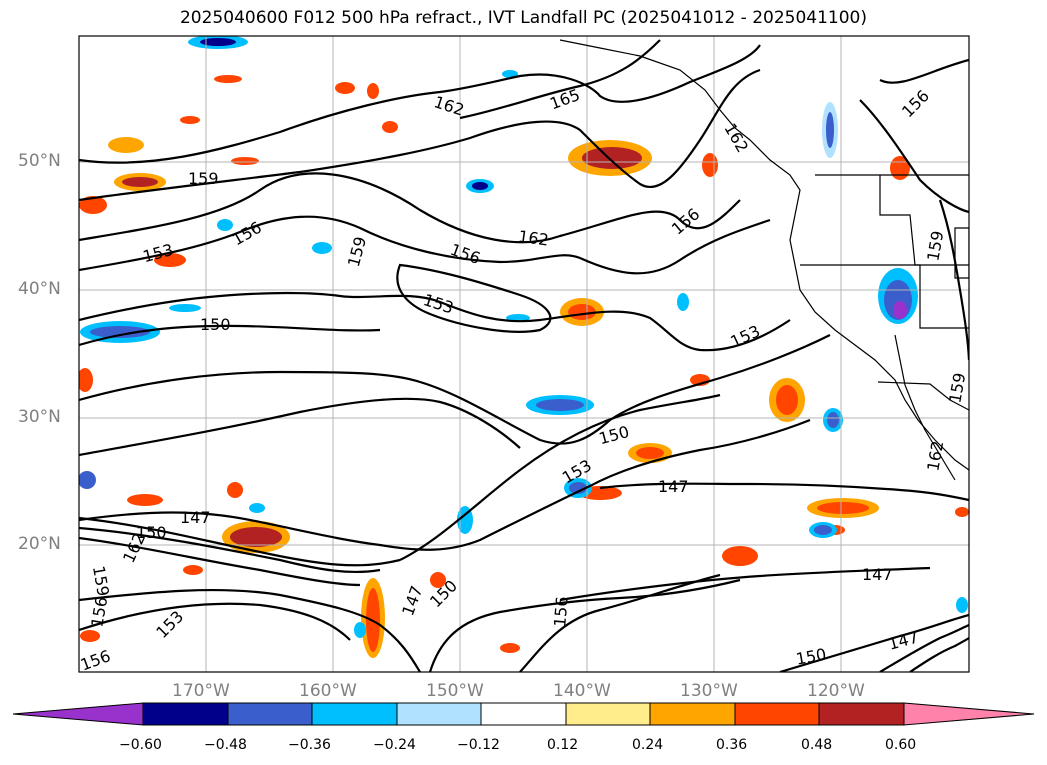 The height and width of the screenshot is (765, 1047). Describe the element at coordinates (478, 745) in the screenshot. I see `colorbar-tick: −0.12` at that location.